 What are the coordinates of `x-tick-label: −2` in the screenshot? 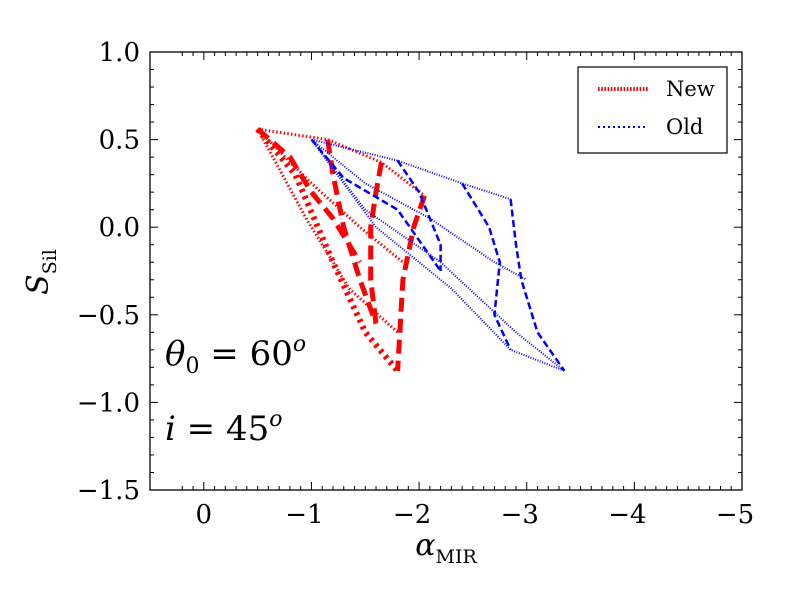 It's located at (412, 515).